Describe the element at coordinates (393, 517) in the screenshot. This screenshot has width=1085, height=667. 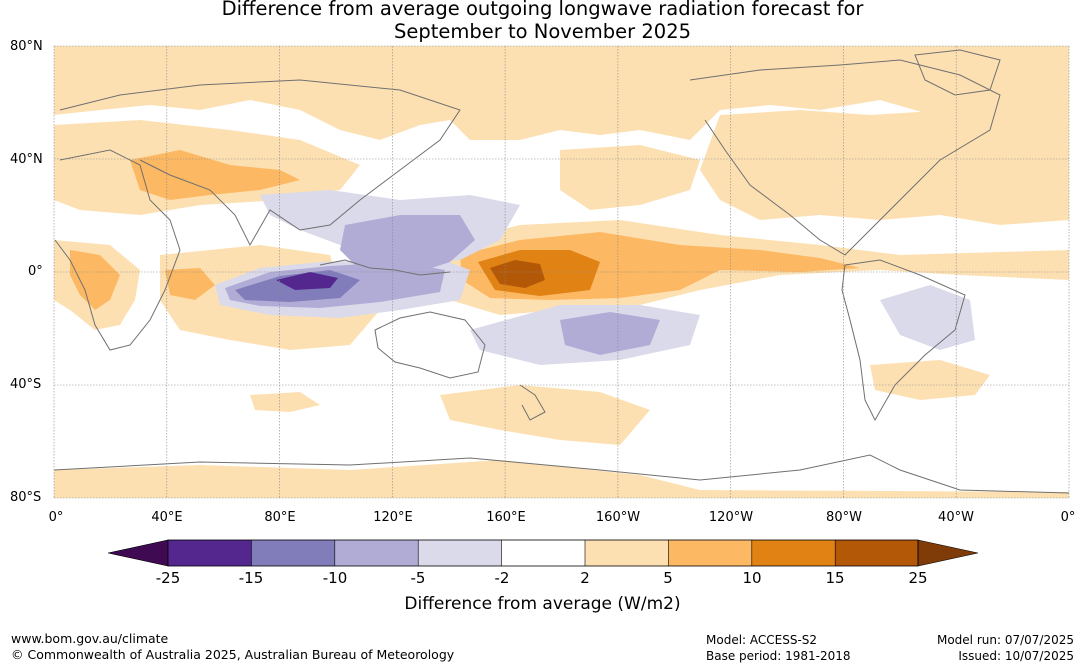
I see `lon-label-120e: 120°E` at that location.